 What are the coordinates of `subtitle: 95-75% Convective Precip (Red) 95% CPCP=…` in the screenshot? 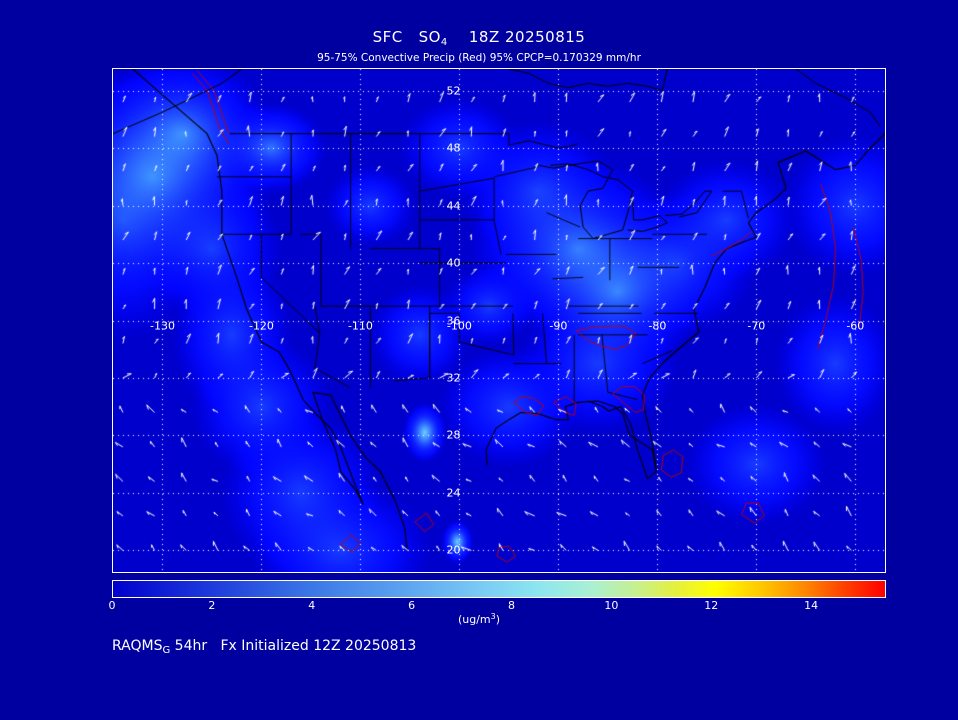 It's located at (479, 58).